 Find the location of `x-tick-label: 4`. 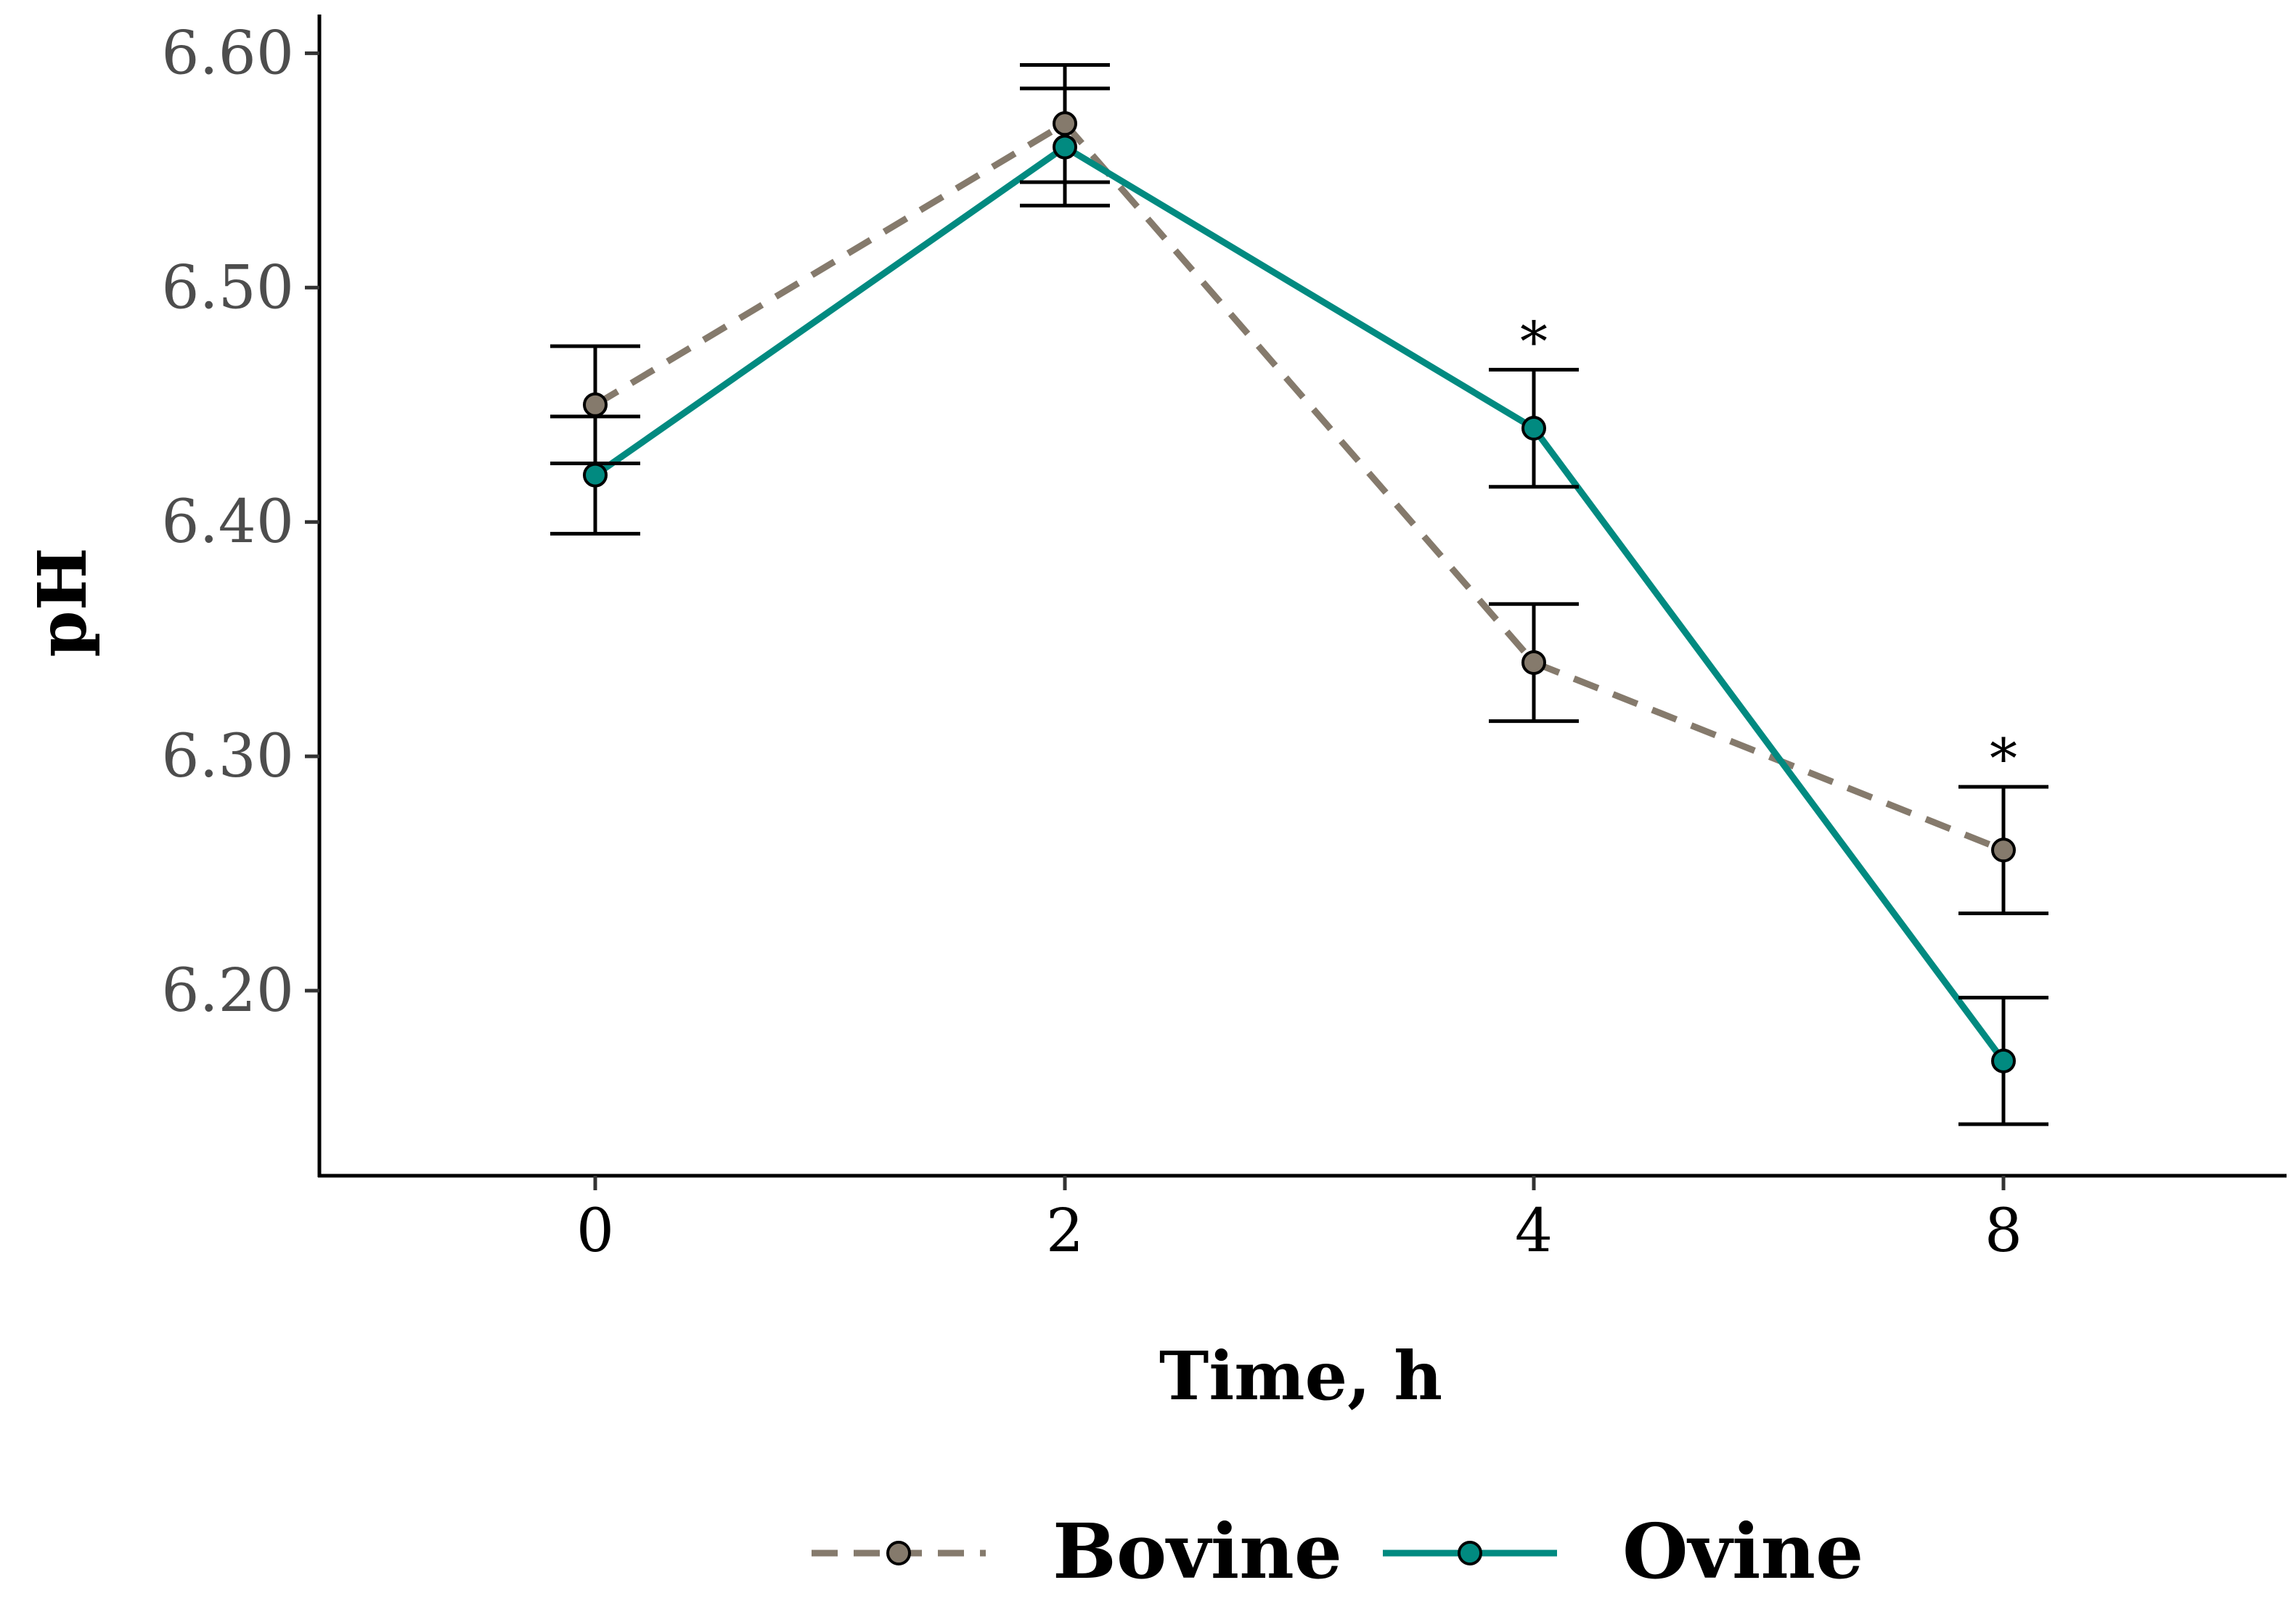

x-tick-label: 4 is located at coordinates (1534, 1231).